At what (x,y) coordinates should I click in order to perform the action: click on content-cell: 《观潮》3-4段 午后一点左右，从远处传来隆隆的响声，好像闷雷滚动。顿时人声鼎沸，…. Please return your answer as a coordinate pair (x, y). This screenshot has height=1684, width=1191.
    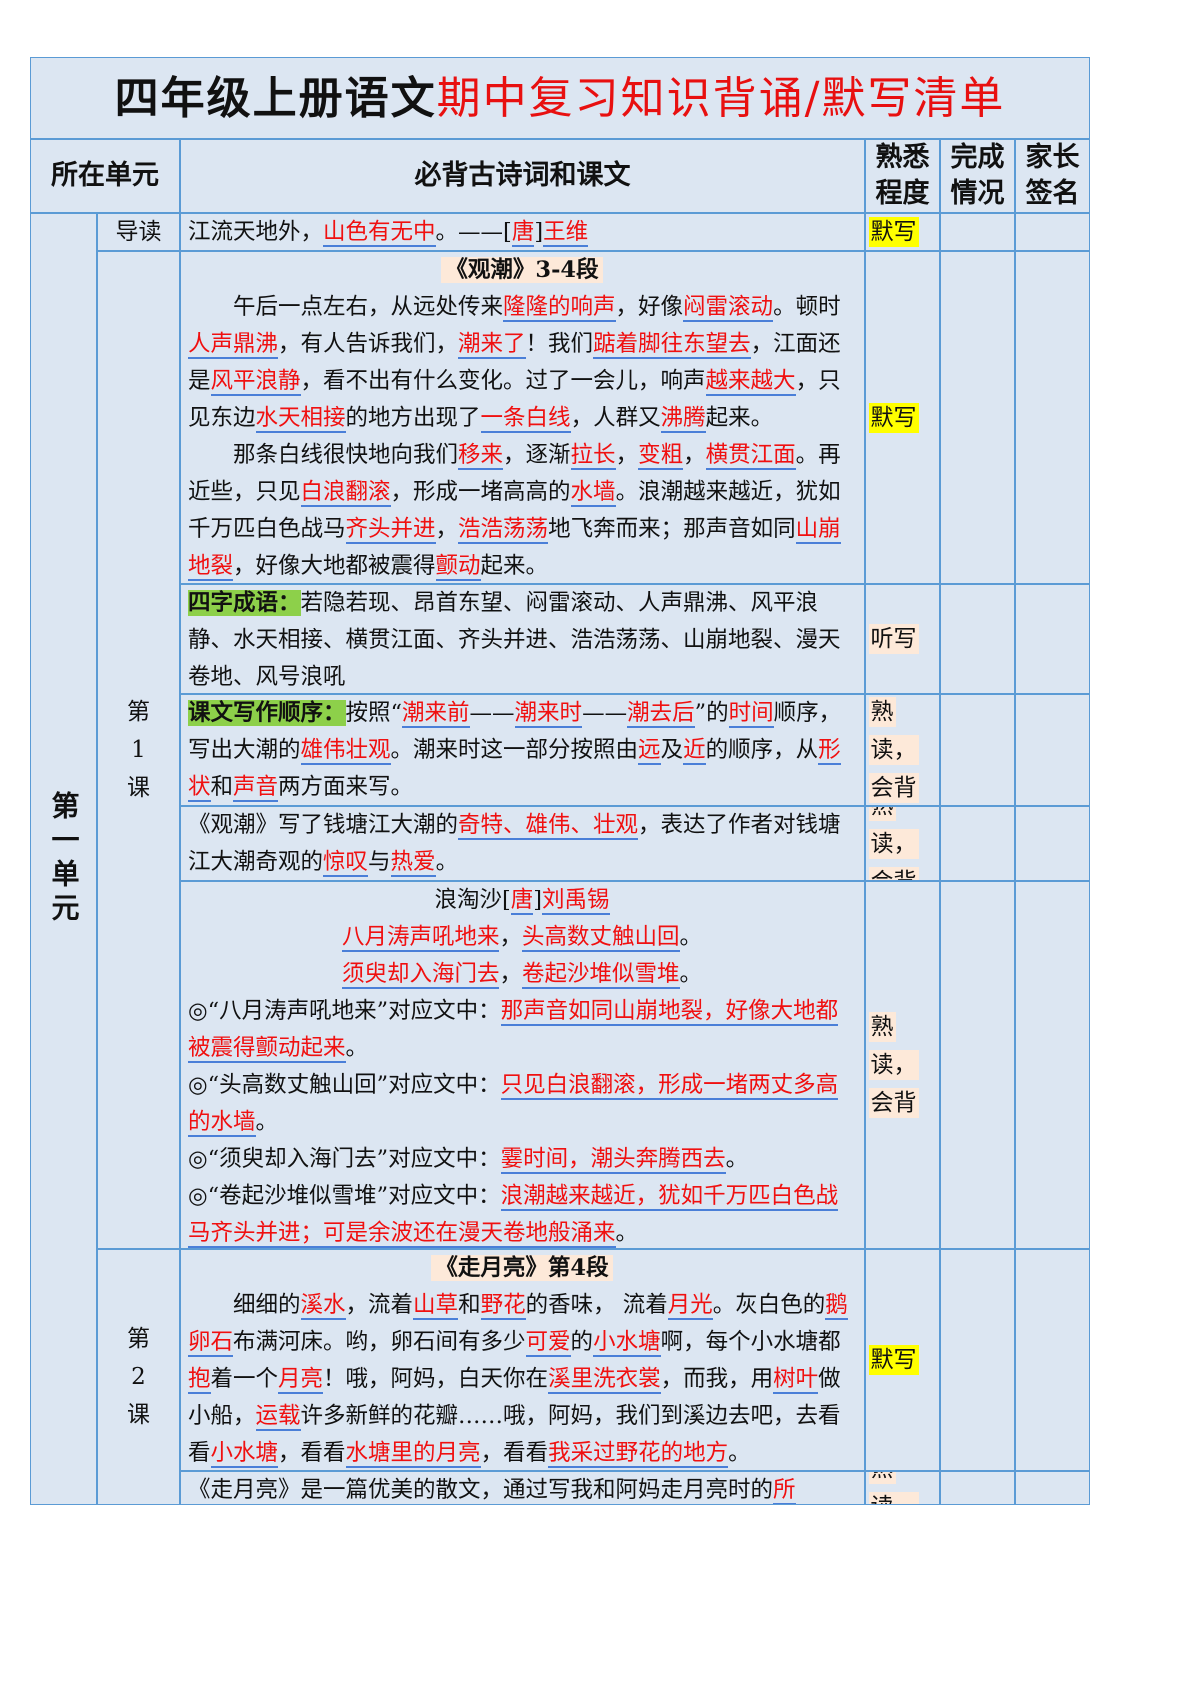
    Looking at the image, I should click on (522, 417).